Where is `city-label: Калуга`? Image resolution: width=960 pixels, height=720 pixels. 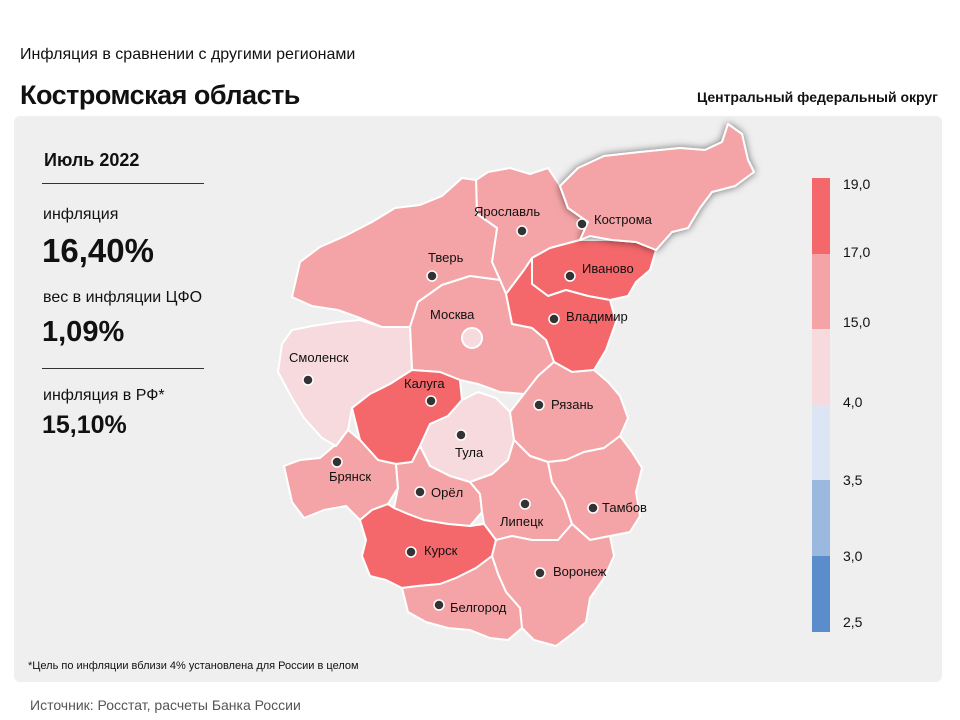
city-label: Калуга is located at coordinates (424, 383).